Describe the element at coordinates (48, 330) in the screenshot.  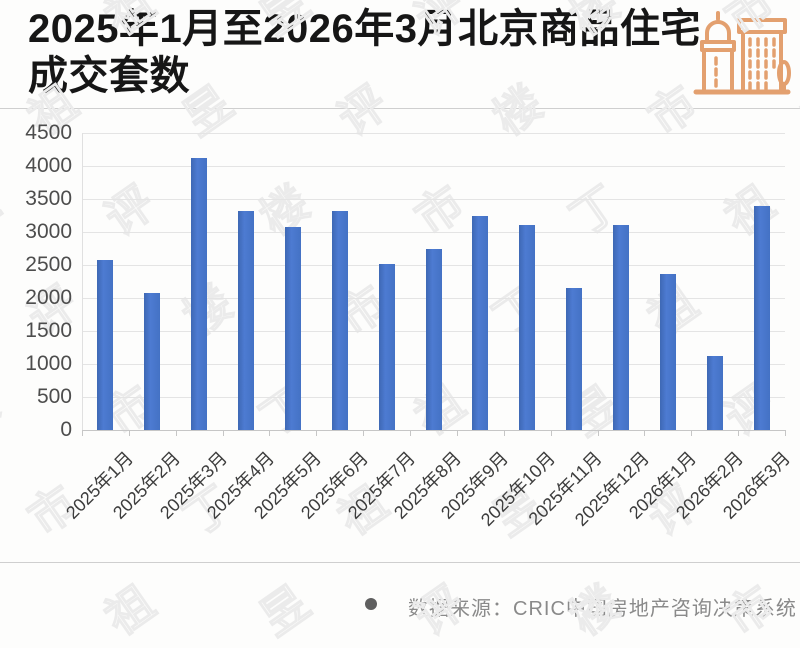
I see `y-axis-tick-label: 1500` at that location.